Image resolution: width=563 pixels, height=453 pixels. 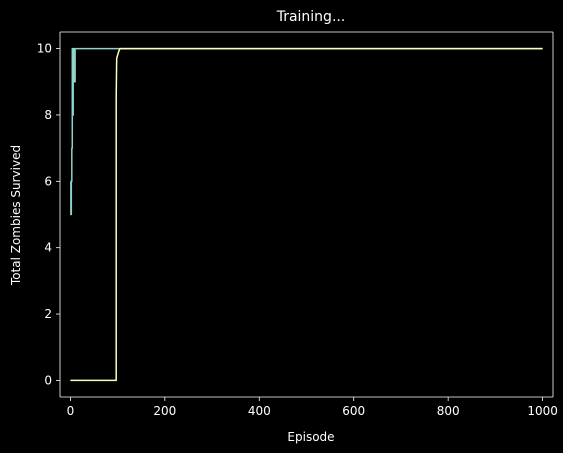 I want to click on y-tick-label: 0, so click(x=48, y=380).